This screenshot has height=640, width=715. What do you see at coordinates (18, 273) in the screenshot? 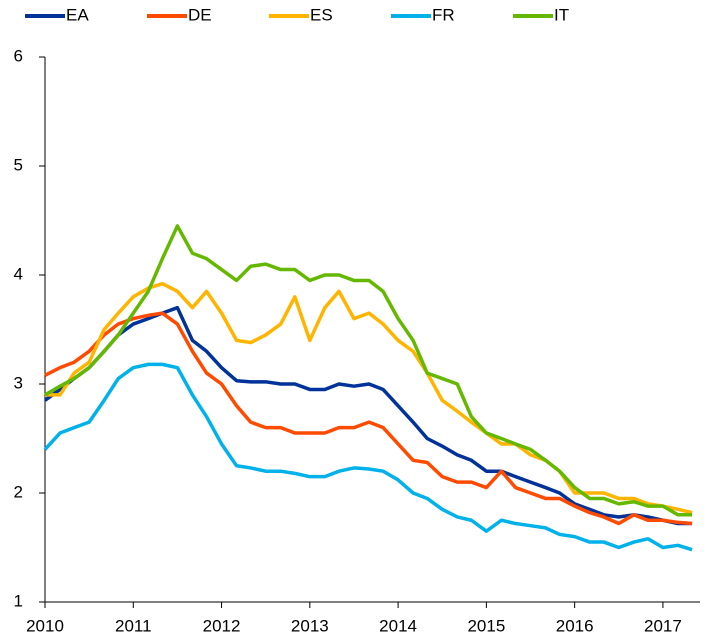
I see `y-tick-label: 4` at bounding box center [18, 273].